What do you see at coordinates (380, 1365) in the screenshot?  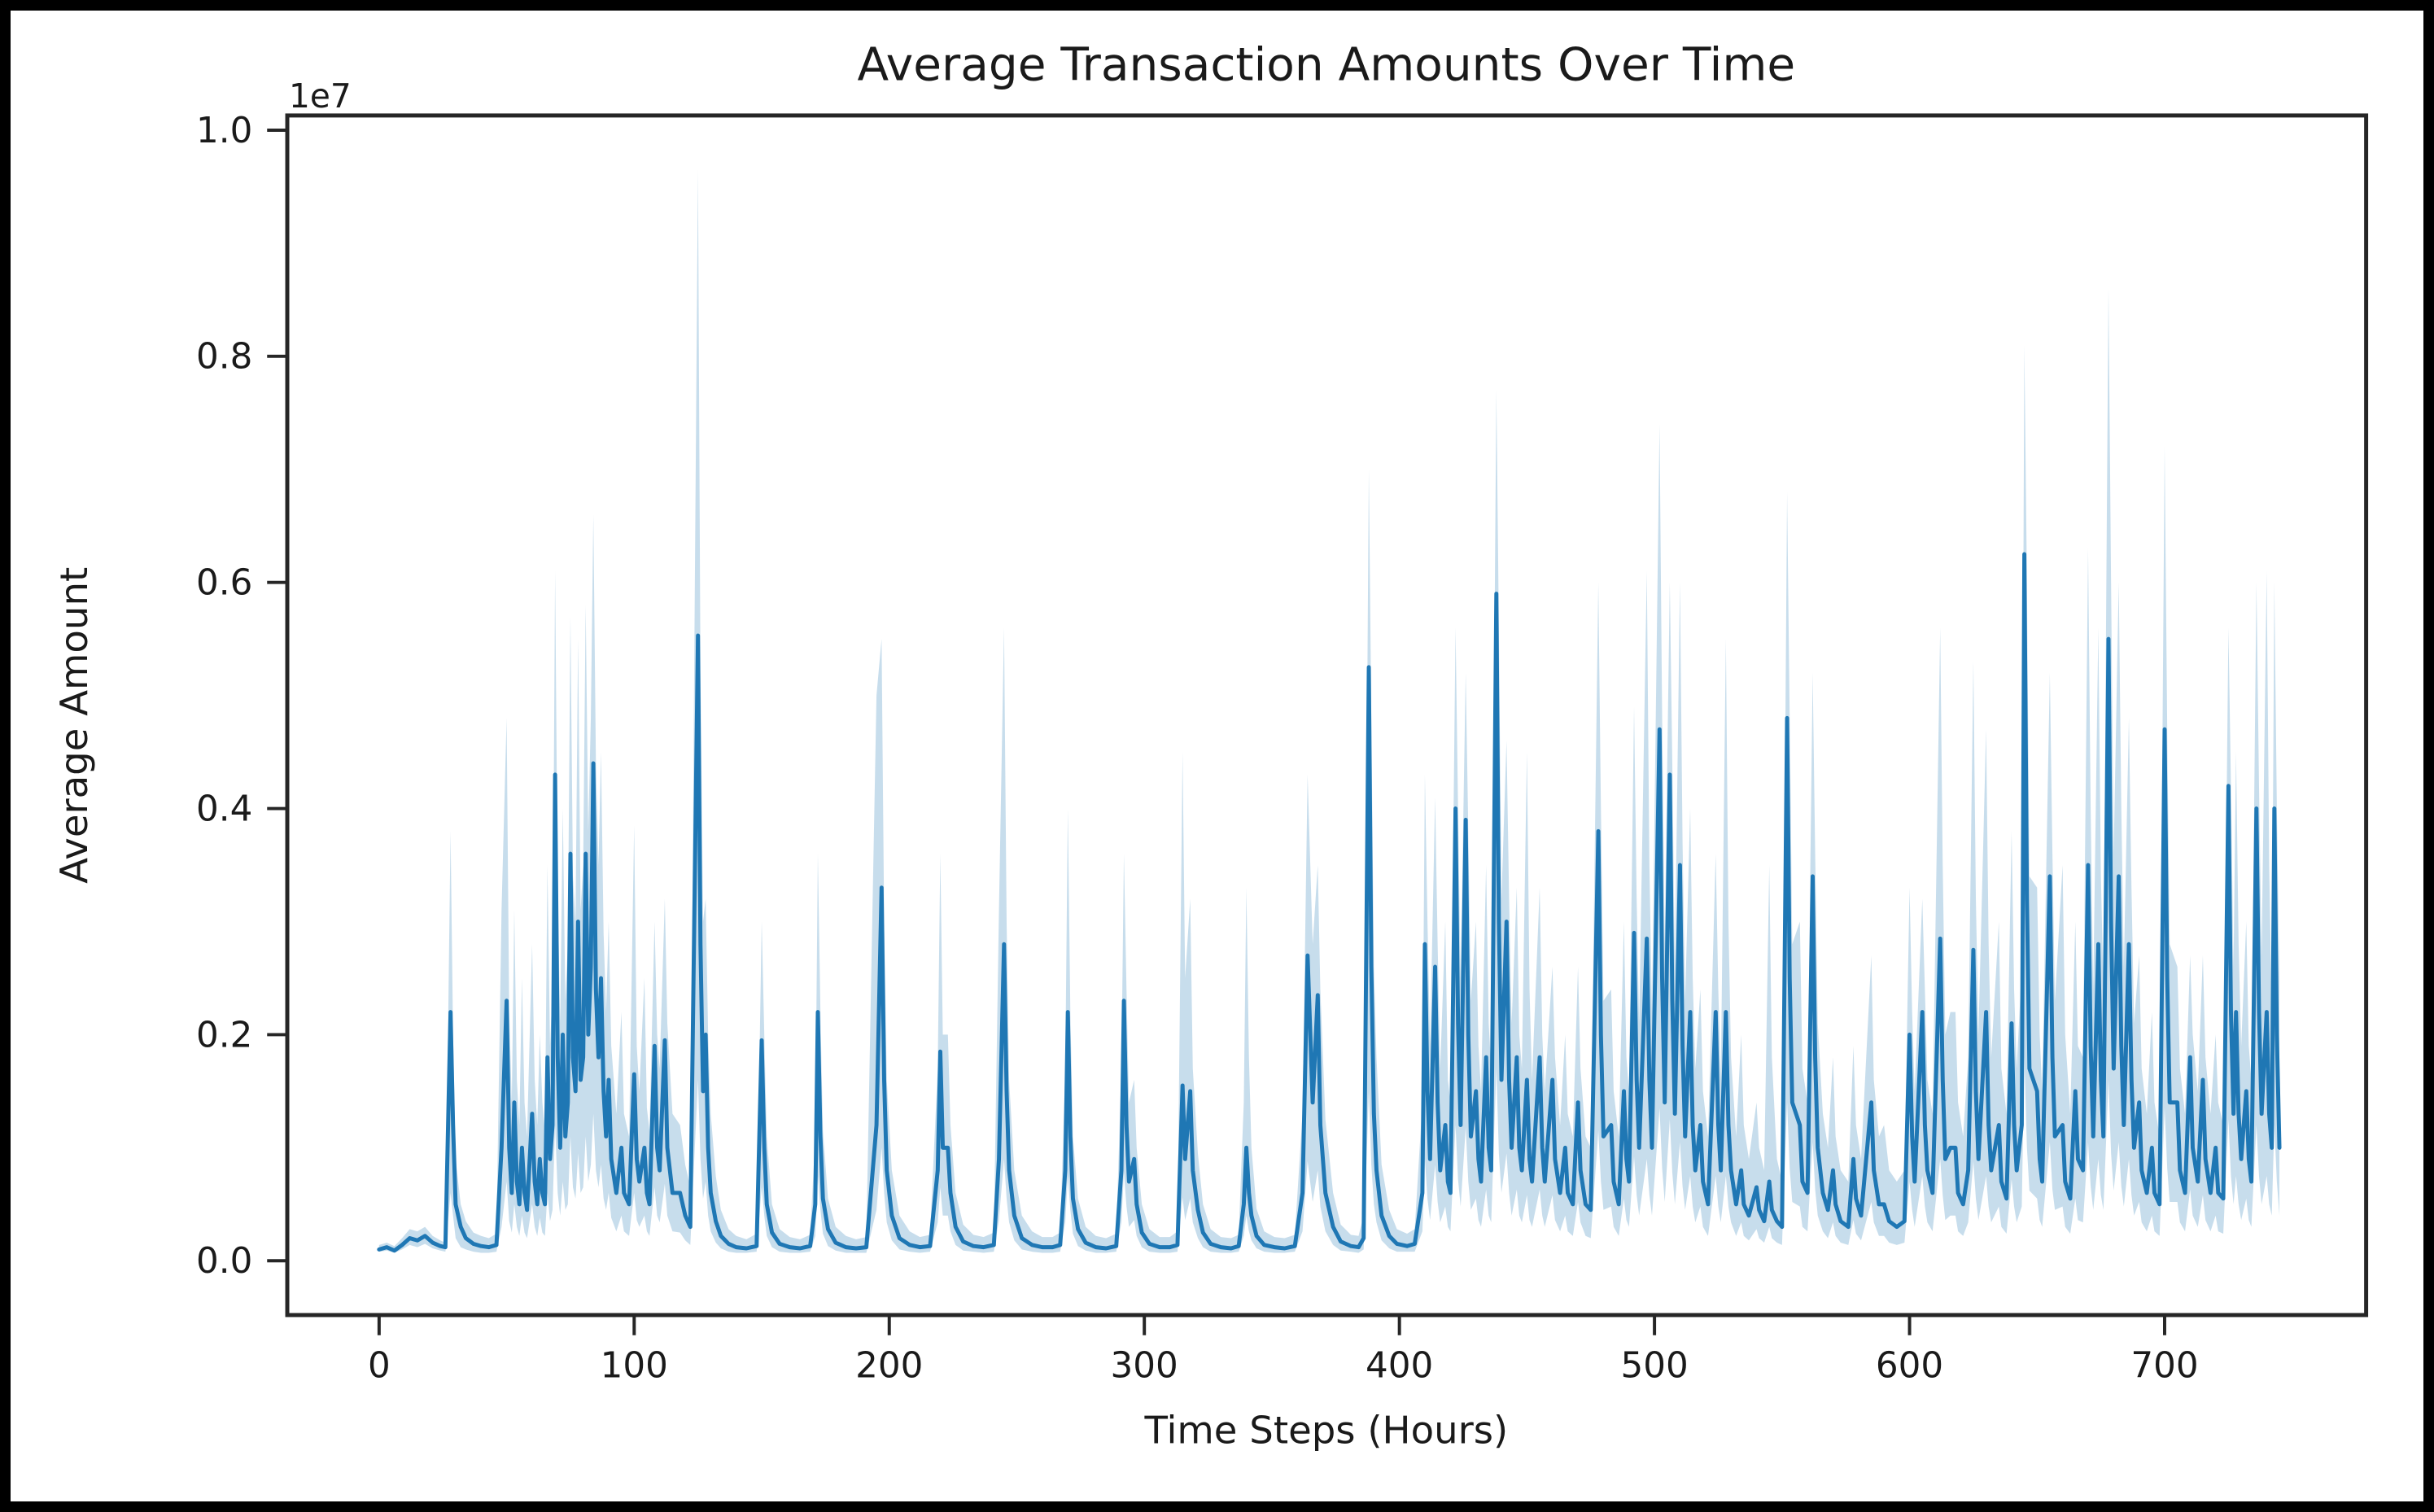 I see `x-tick-label: 0` at bounding box center [380, 1365].